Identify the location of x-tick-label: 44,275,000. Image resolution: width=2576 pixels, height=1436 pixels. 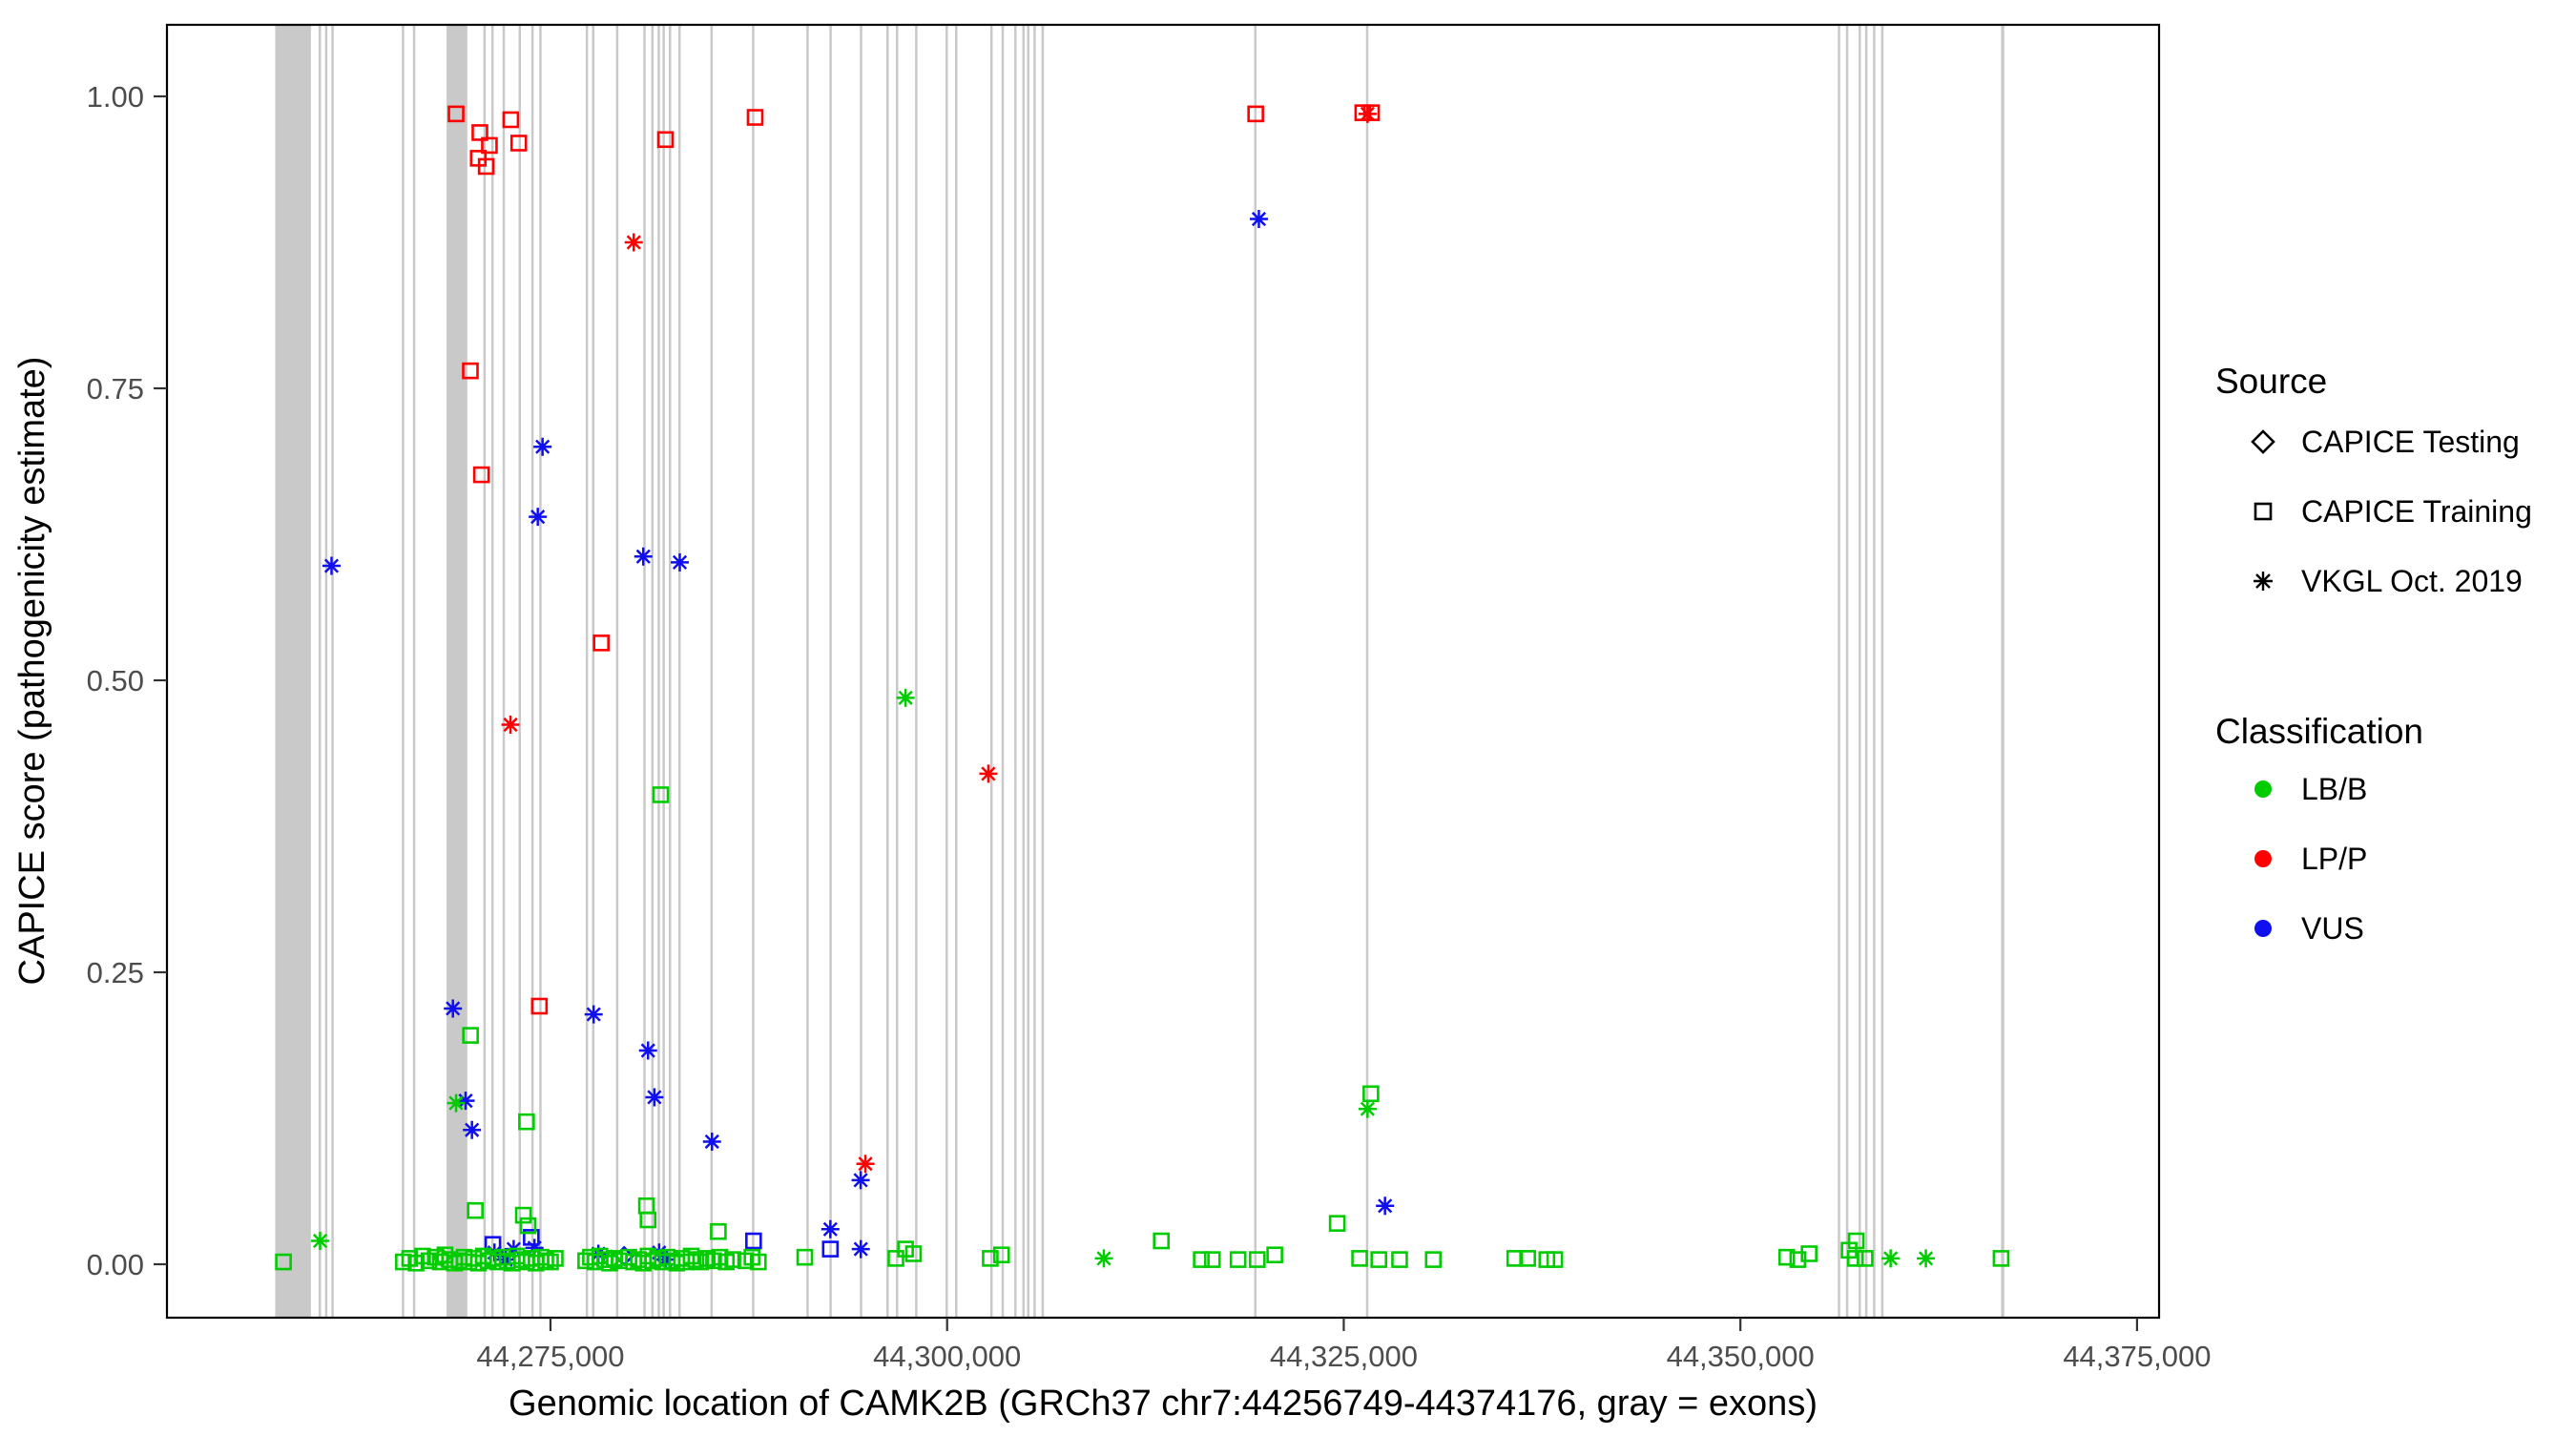
(550, 1356).